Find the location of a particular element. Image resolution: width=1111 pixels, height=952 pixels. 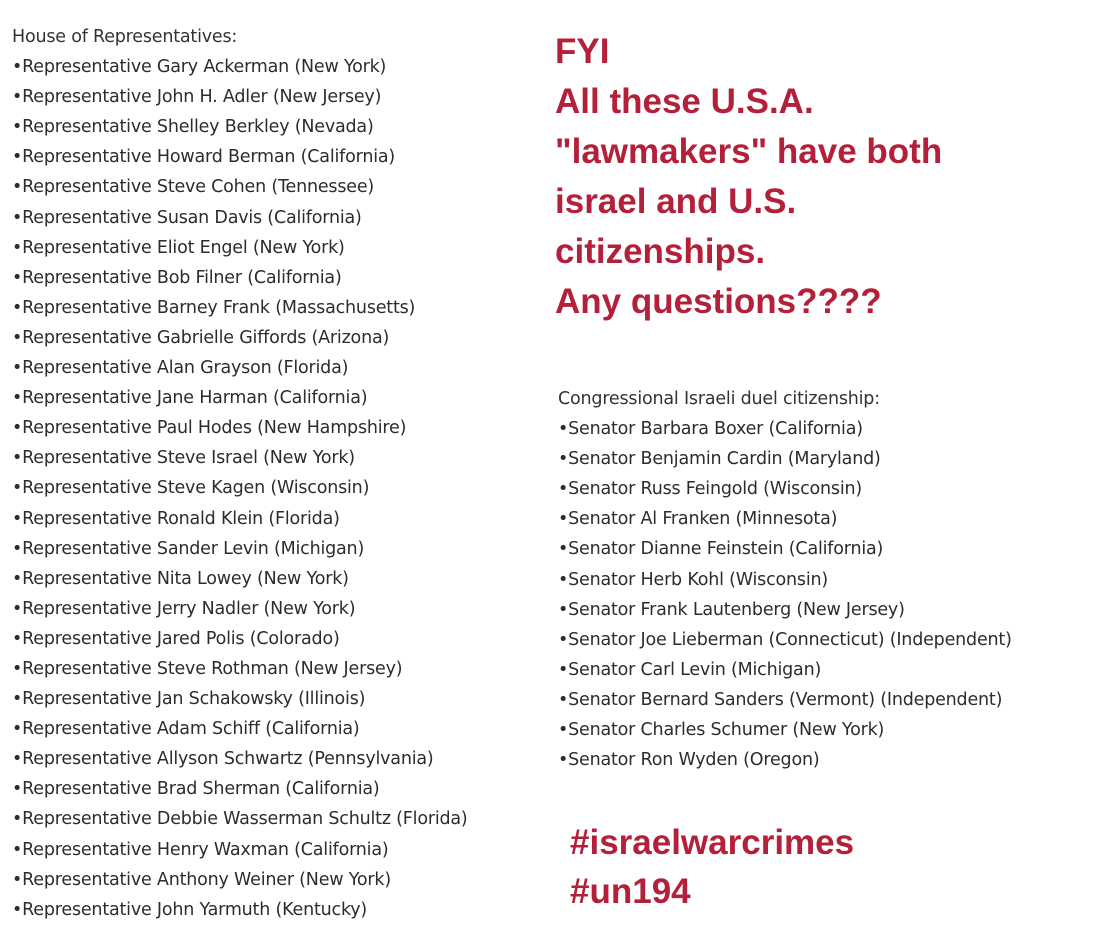

representative-item: •Representative Ronald Klein (Florida) is located at coordinates (176, 518).